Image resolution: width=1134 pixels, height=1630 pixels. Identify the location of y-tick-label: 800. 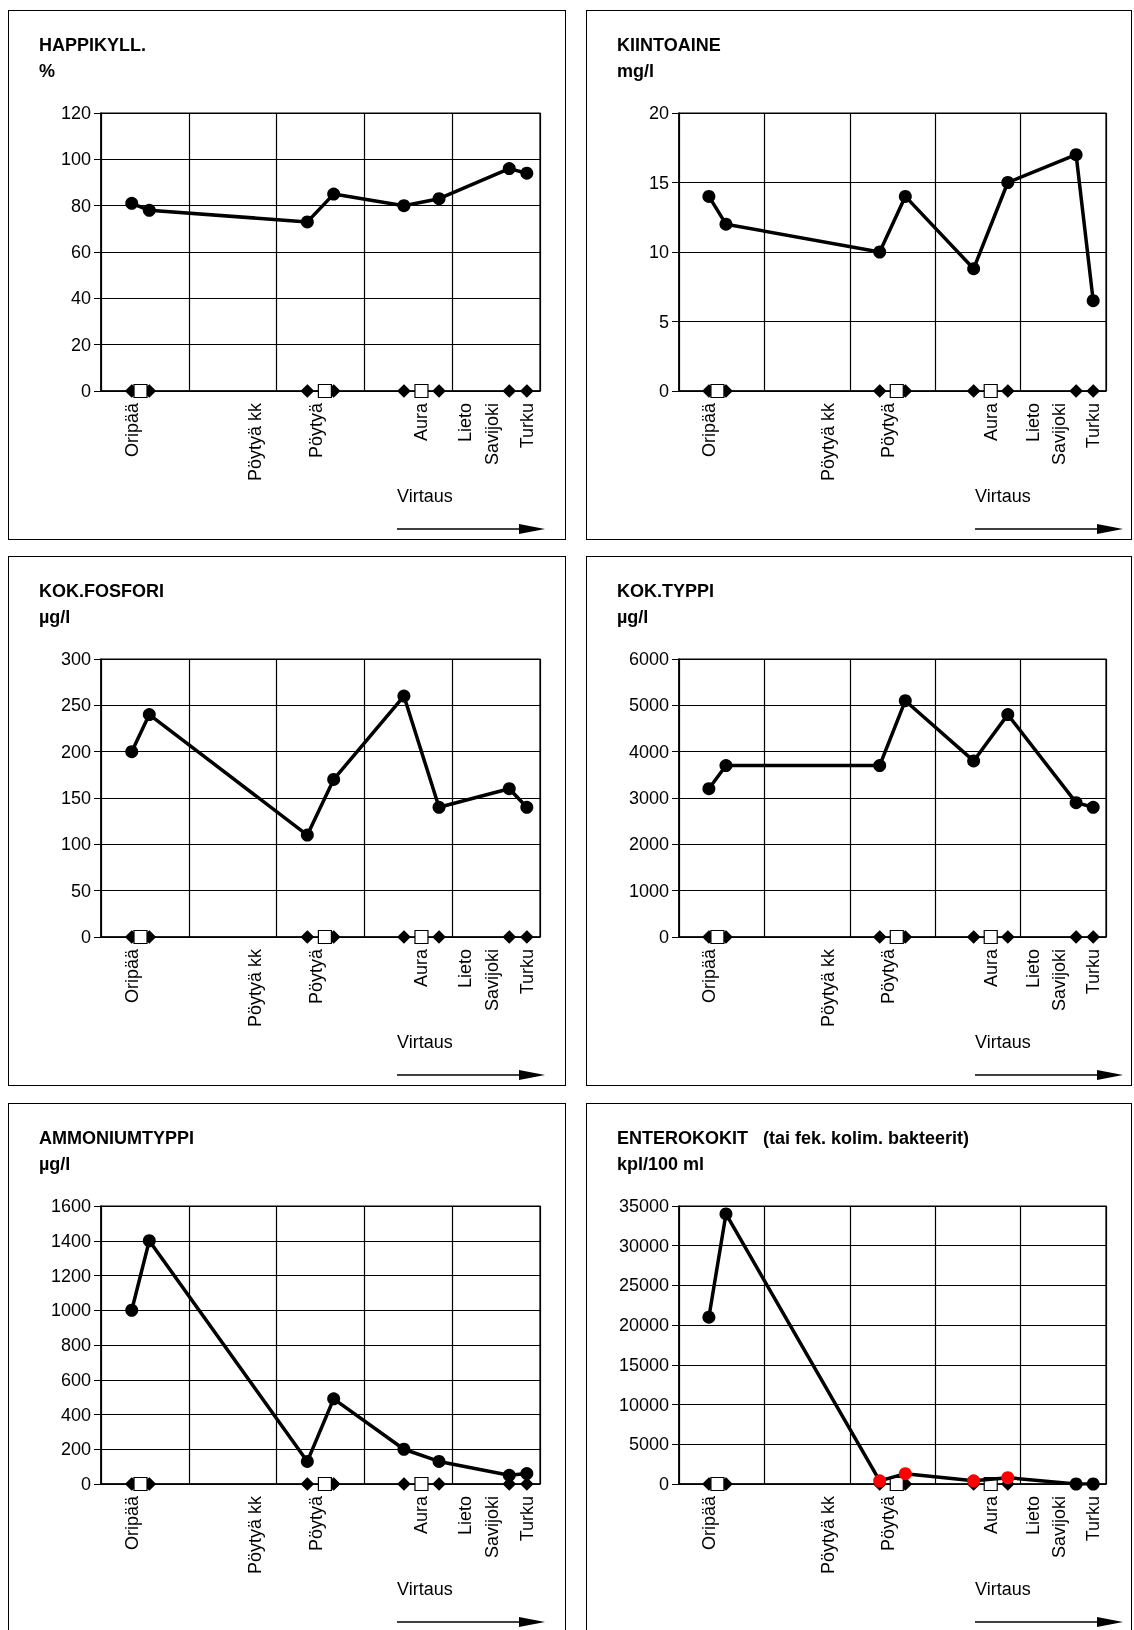
(75, 1345).